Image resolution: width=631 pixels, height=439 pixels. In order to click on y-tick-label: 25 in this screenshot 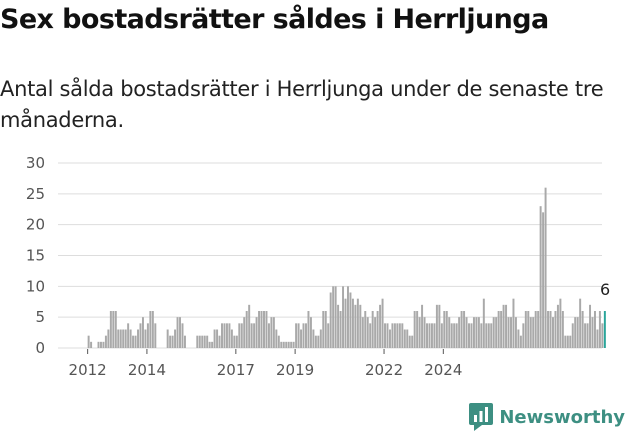, I will do `click(35, 194)`.